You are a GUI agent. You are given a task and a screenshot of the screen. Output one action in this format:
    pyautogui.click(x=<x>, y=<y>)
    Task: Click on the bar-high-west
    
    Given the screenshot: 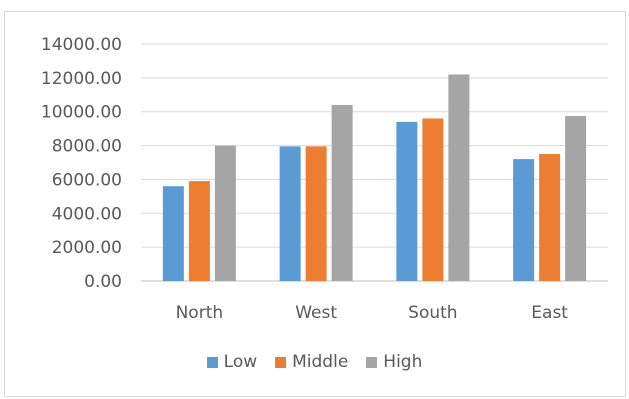 What is the action you would take?
    pyautogui.click(x=342, y=192)
    